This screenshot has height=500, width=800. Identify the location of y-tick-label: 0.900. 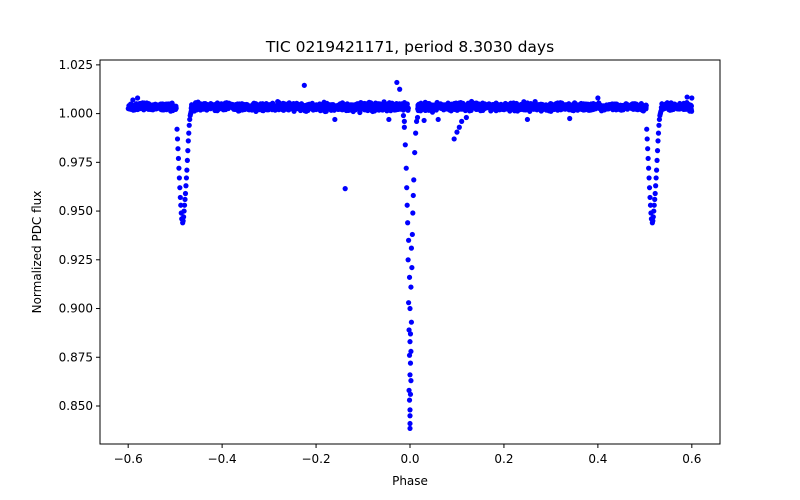
(76, 309).